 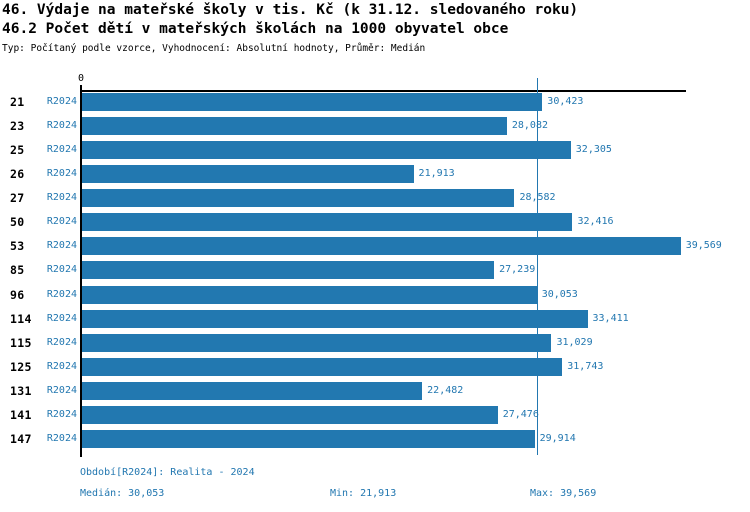 What do you see at coordinates (436, 173) in the screenshot?
I see `bar-value-label: 21,913` at bounding box center [436, 173].